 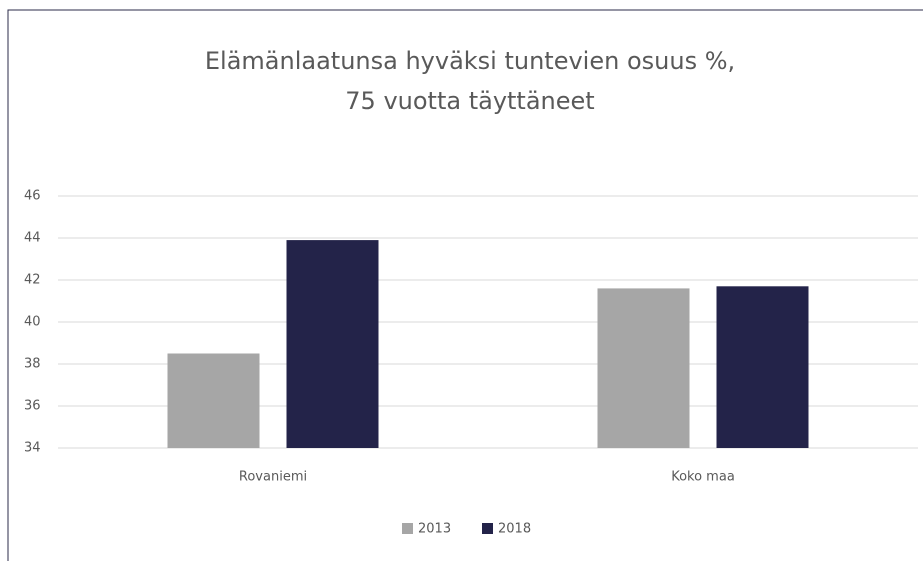 What do you see at coordinates (32, 238) in the screenshot?
I see `y-tick-label: 44` at bounding box center [32, 238].